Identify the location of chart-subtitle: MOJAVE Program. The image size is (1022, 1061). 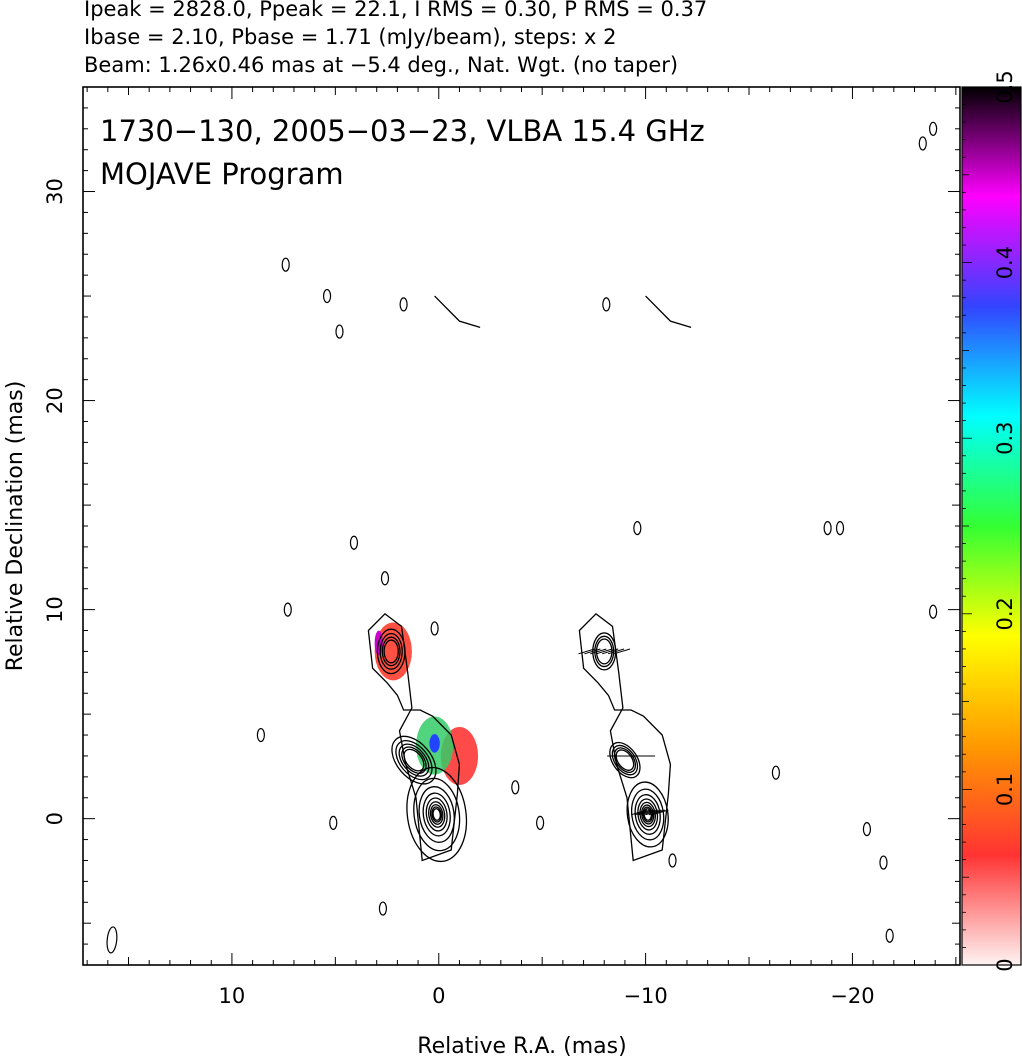
(222, 174).